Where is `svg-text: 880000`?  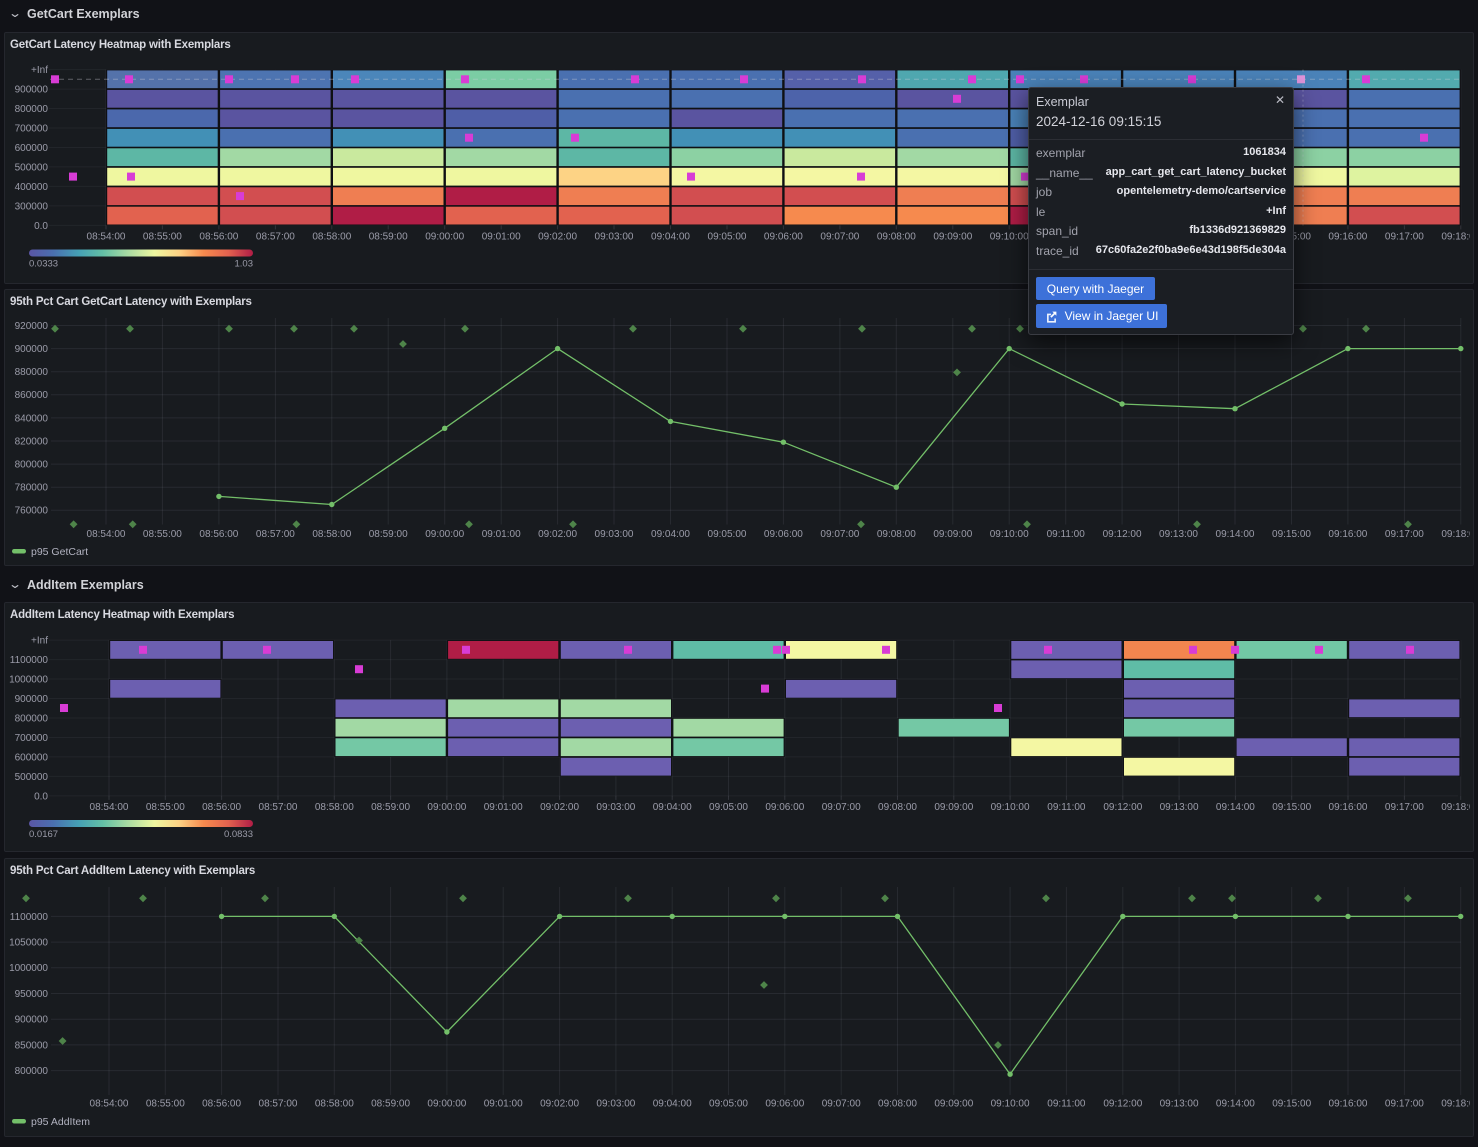 svg-text: 880000 is located at coordinates (32, 372).